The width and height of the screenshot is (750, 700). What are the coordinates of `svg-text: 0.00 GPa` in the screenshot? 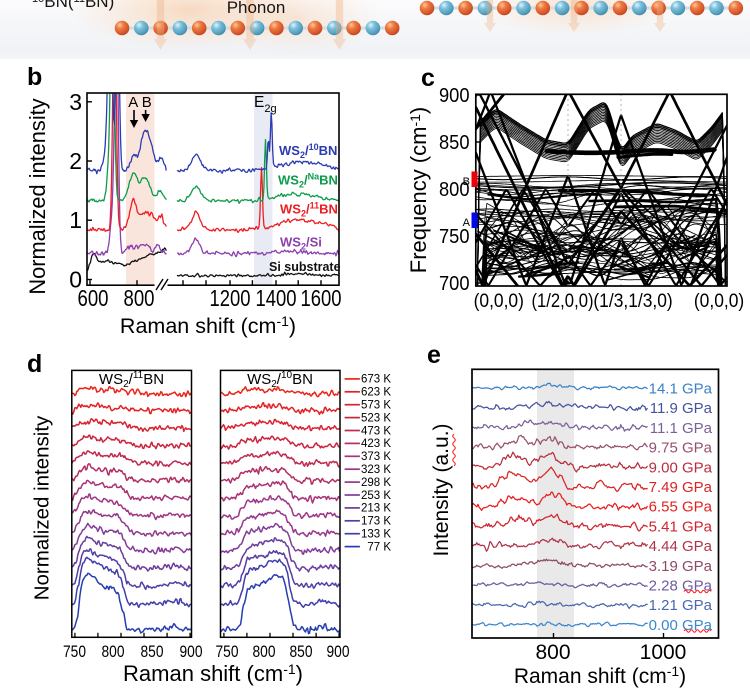 It's located at (681, 625).